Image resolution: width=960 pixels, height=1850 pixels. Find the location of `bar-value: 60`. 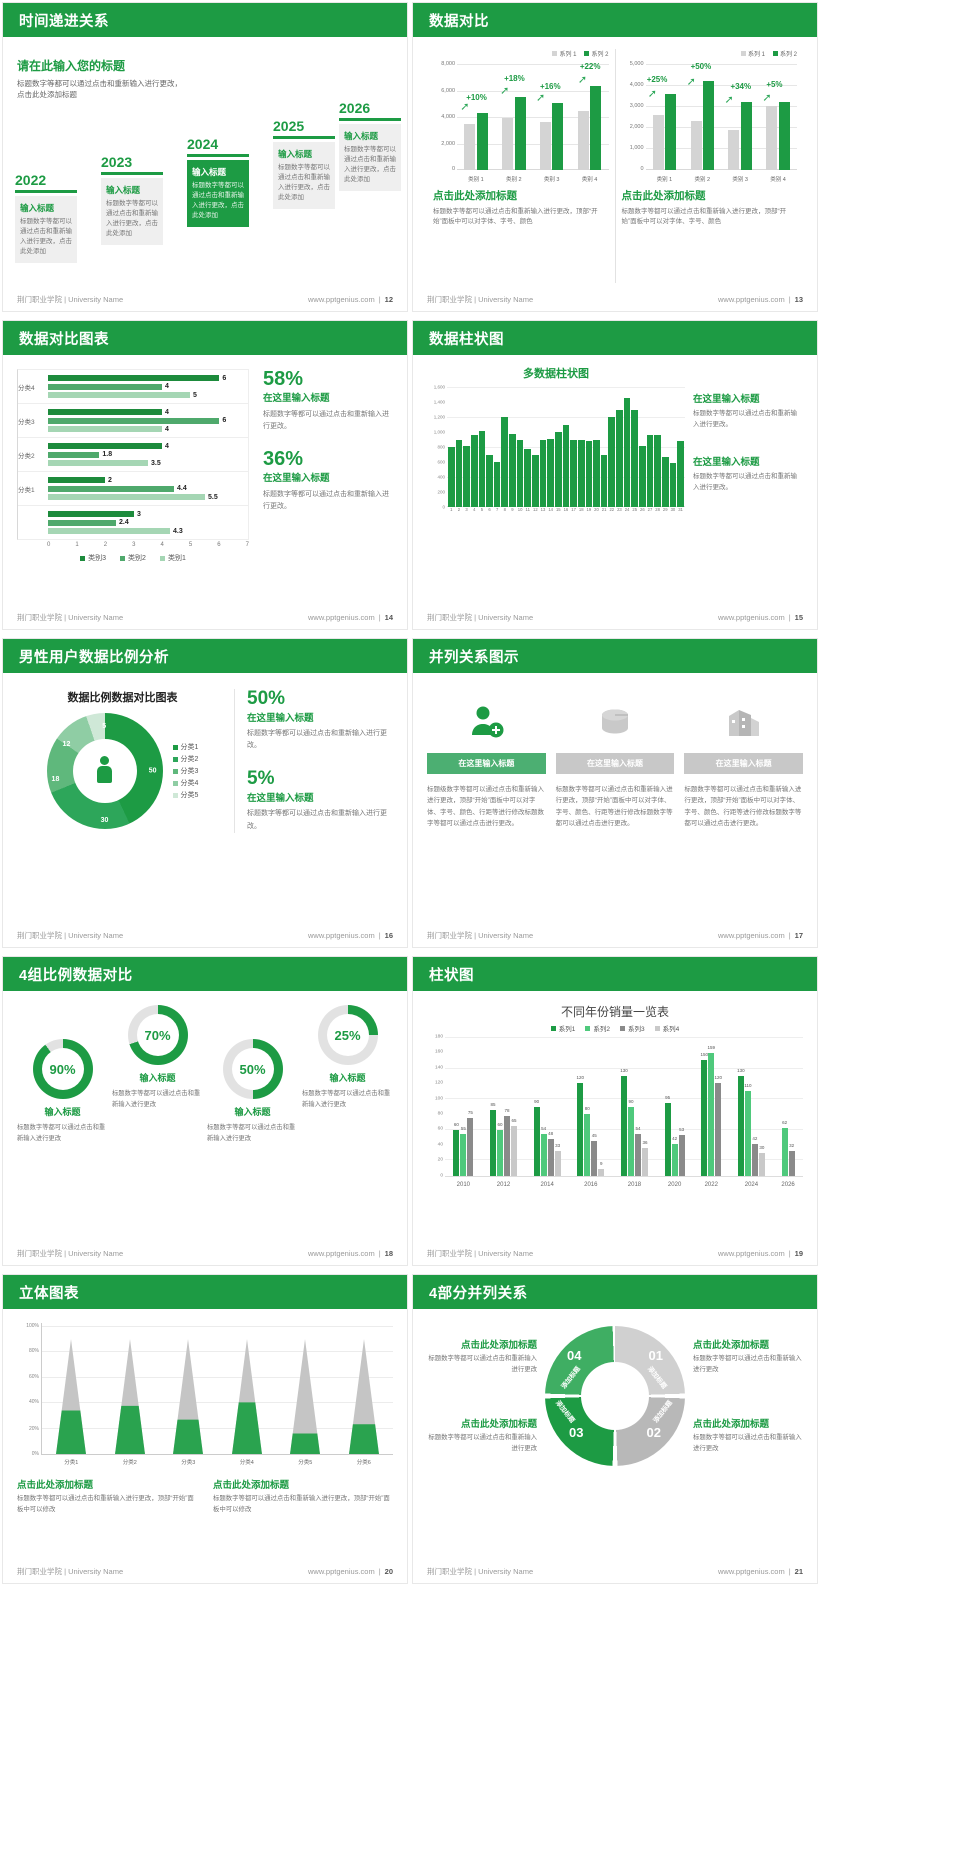

bar-value: 60 is located at coordinates (500, 1124).